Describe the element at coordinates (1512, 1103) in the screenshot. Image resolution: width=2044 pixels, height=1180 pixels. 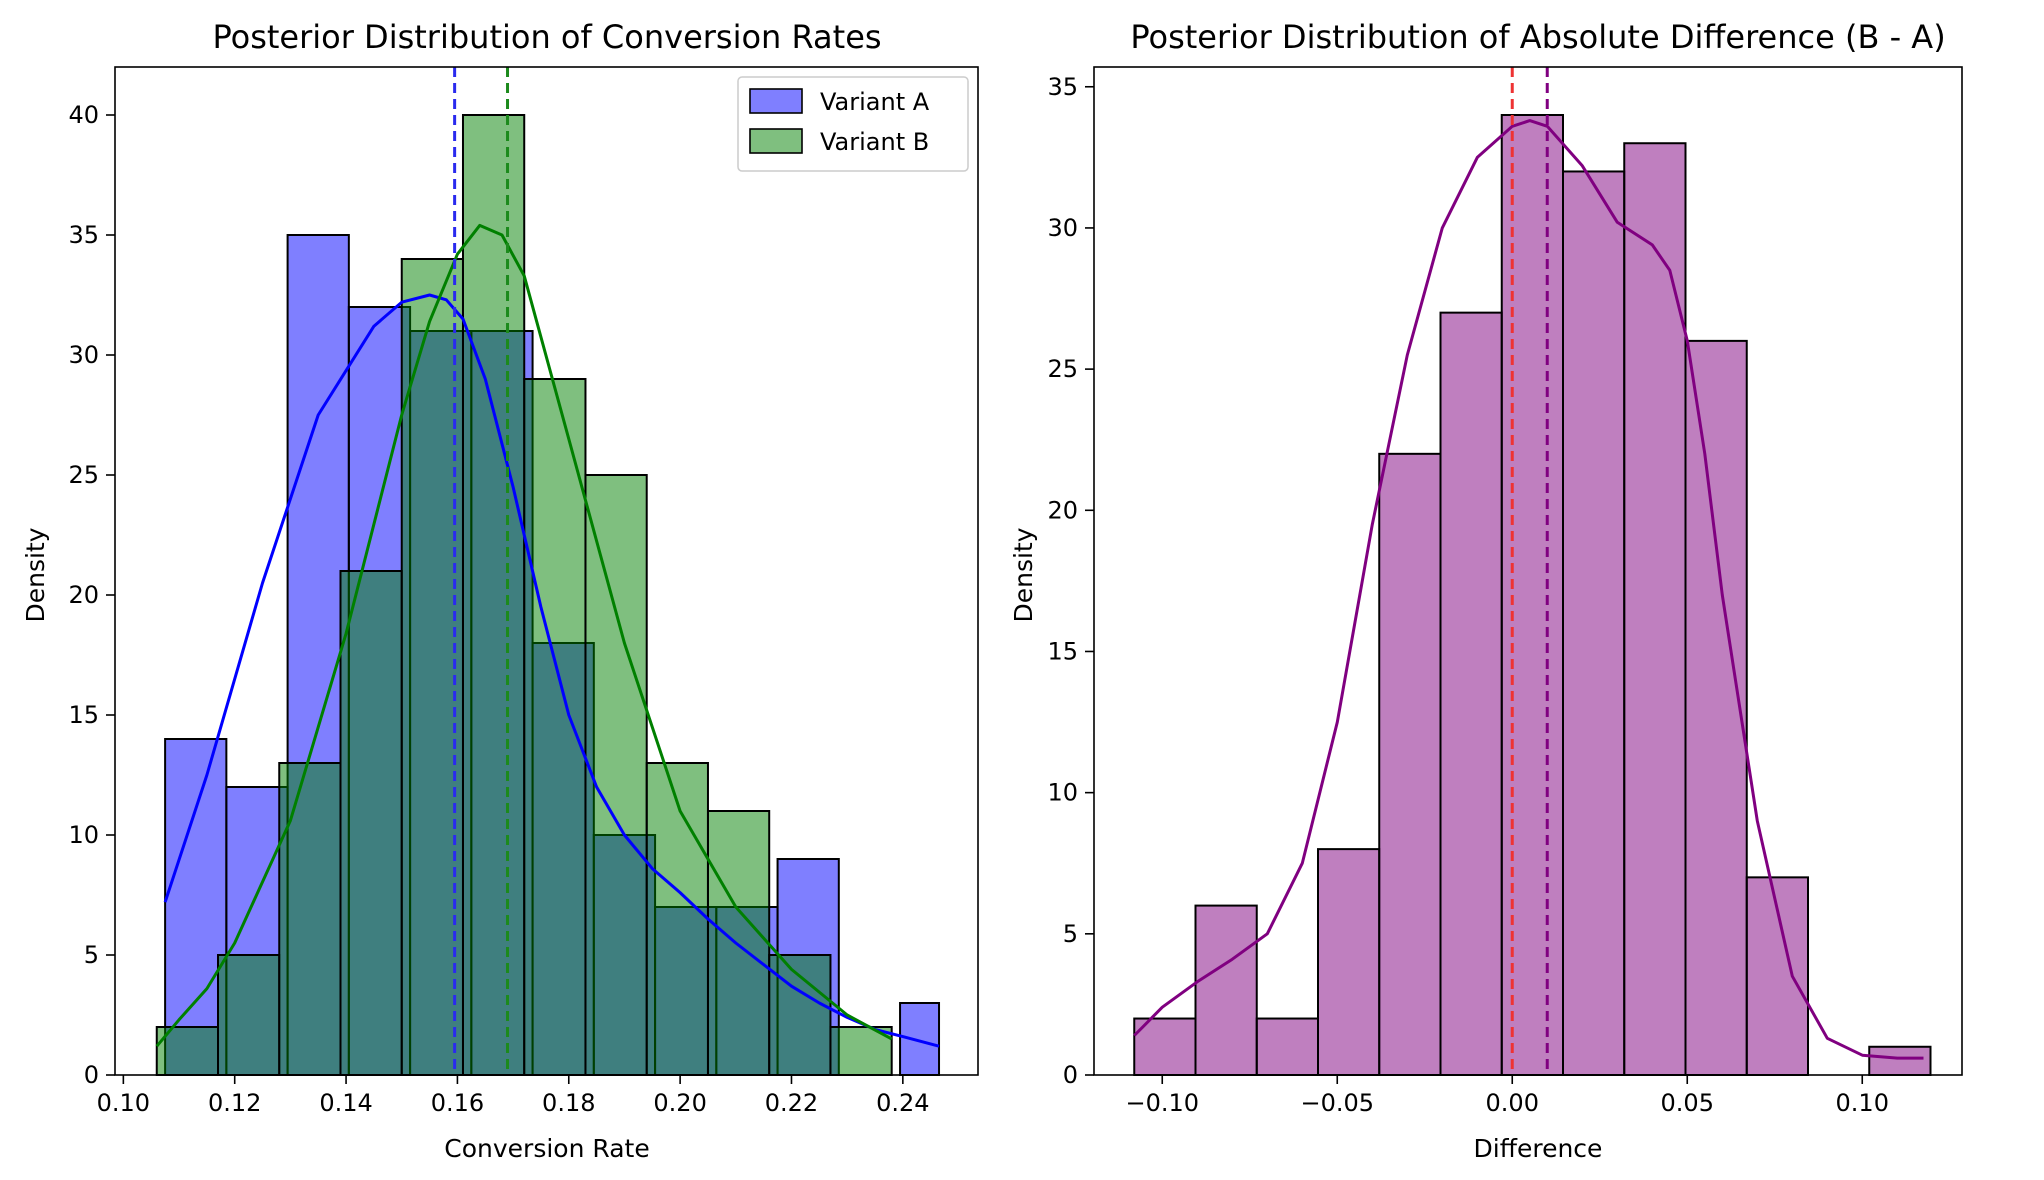
I see `x-tick-label: 0.00` at that location.